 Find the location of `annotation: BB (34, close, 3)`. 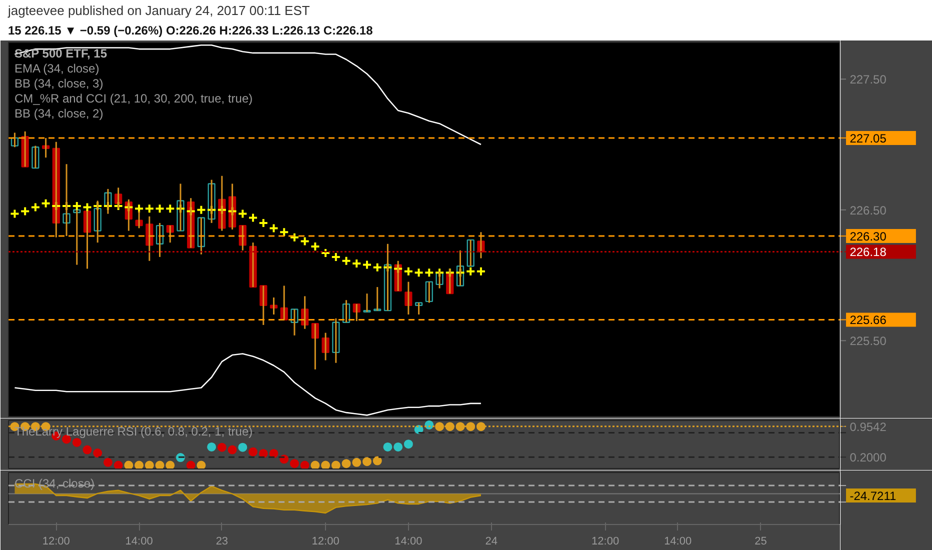

annotation: BB (34, close, 3) is located at coordinates (59, 83).